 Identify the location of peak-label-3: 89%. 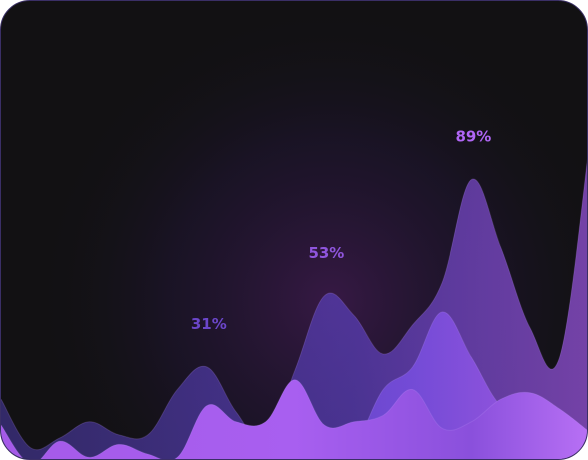
(473, 137).